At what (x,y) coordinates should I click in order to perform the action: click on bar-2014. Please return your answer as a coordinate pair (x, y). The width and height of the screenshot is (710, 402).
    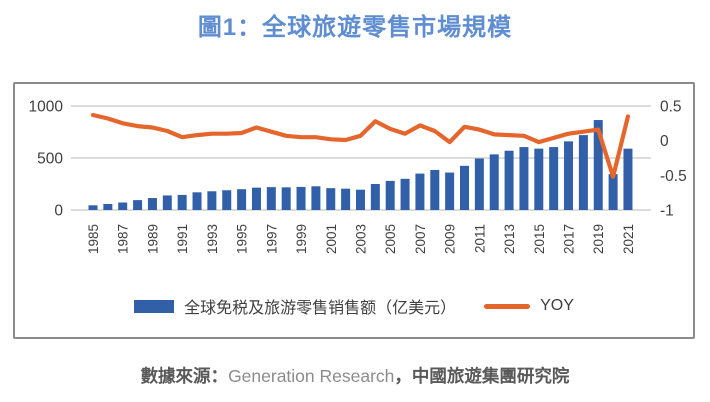
    Looking at the image, I should click on (524, 178).